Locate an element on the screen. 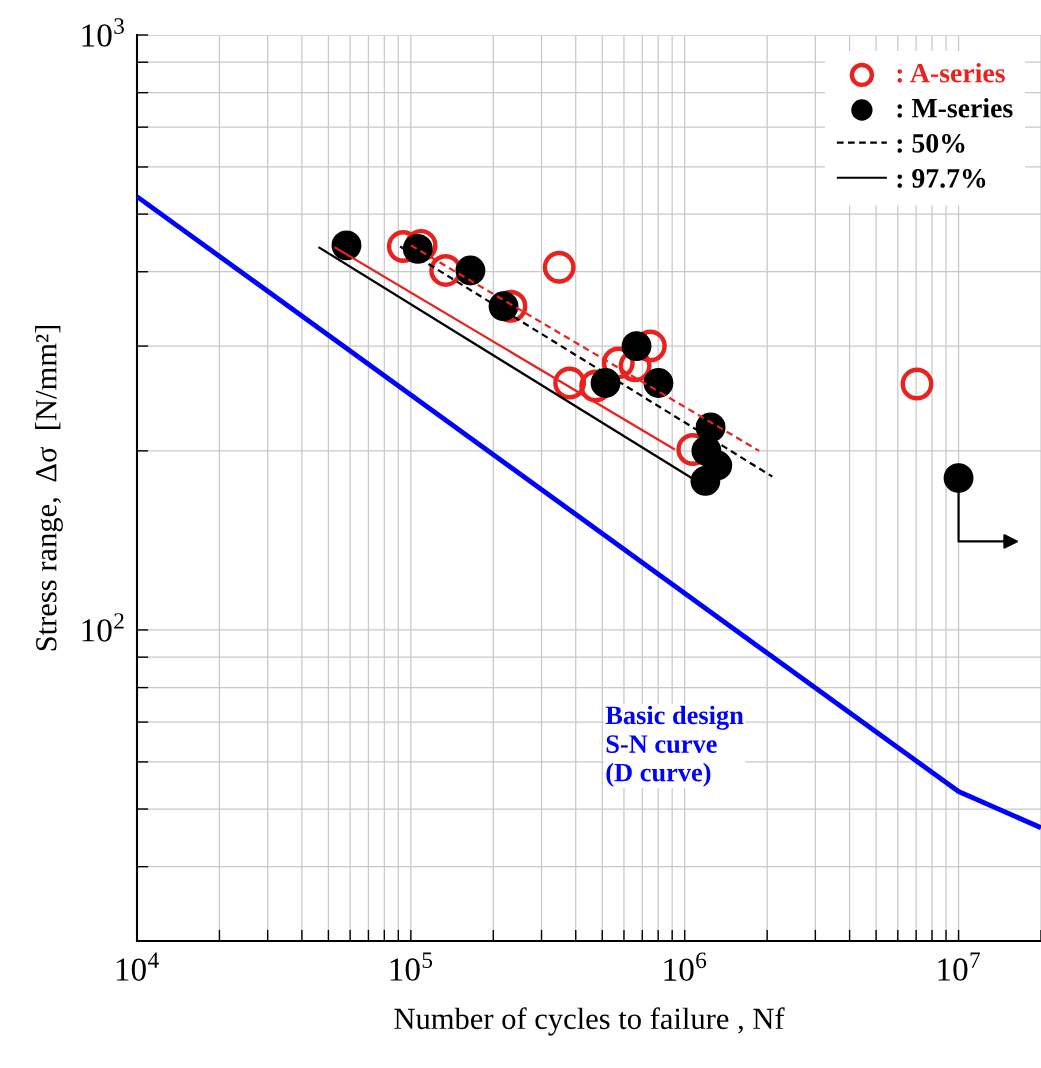  legend-label: : 50% is located at coordinates (931, 143).